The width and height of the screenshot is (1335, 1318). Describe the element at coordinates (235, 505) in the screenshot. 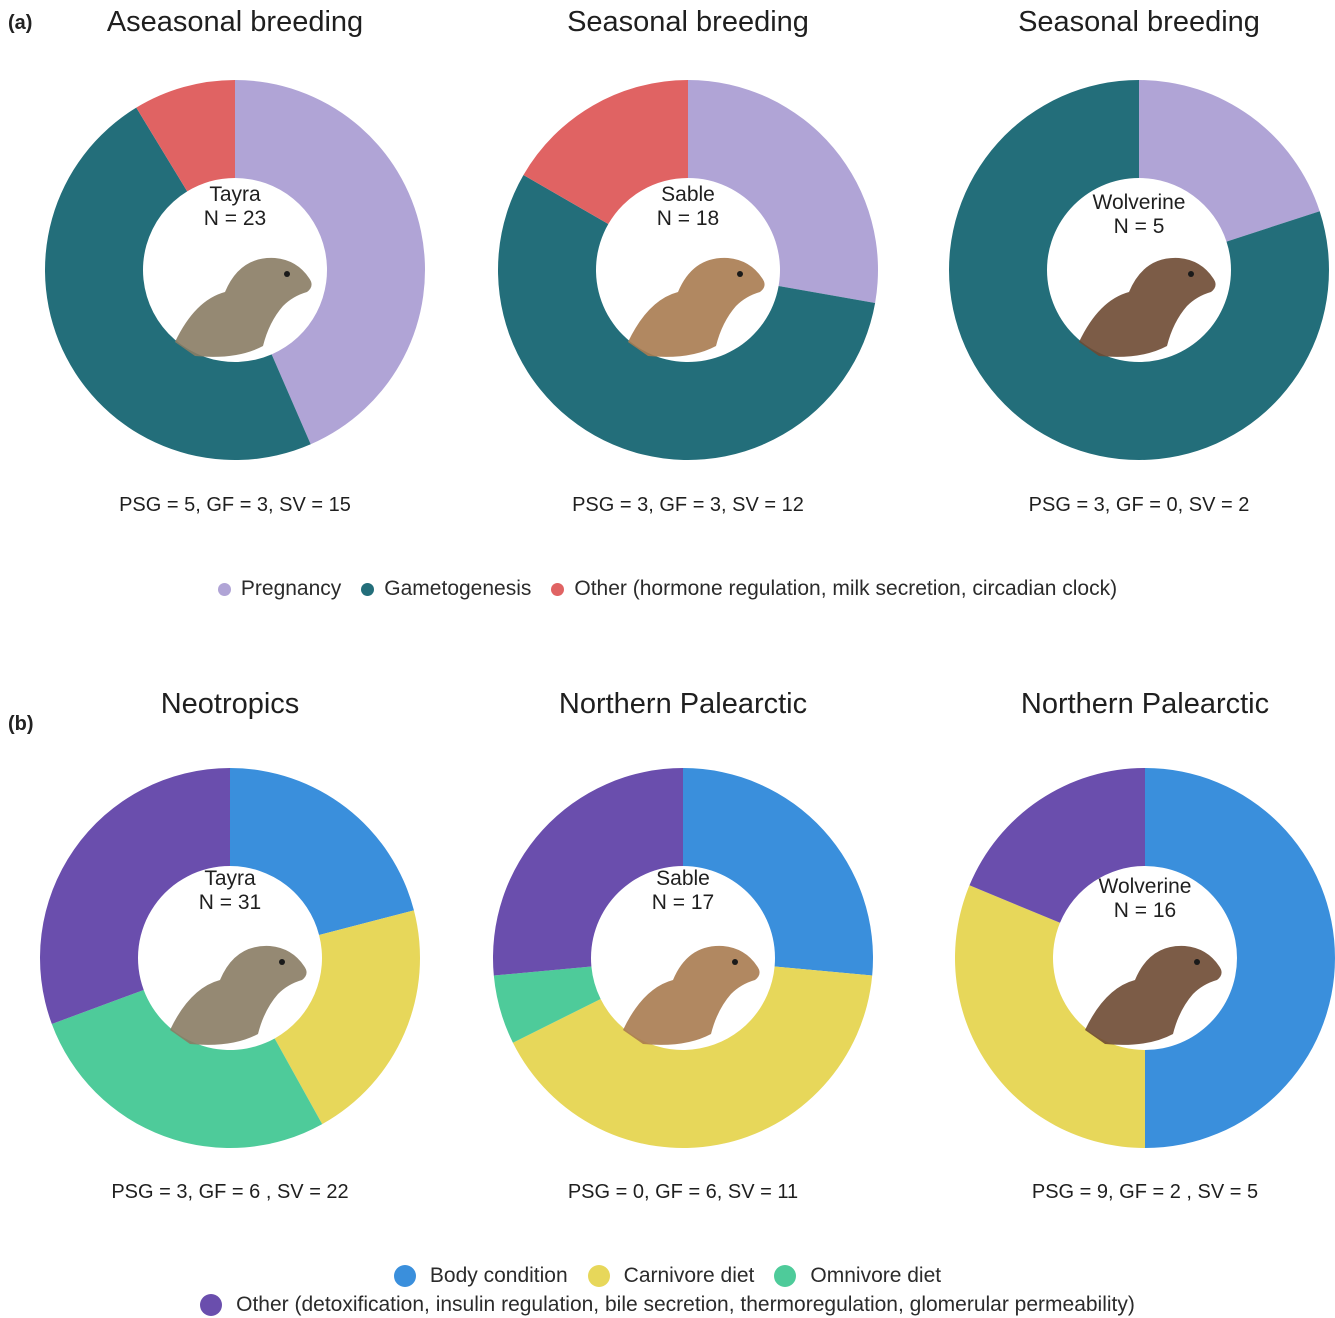

I see `counts-label: PSG = 5, GF = 3, SV = 15` at that location.